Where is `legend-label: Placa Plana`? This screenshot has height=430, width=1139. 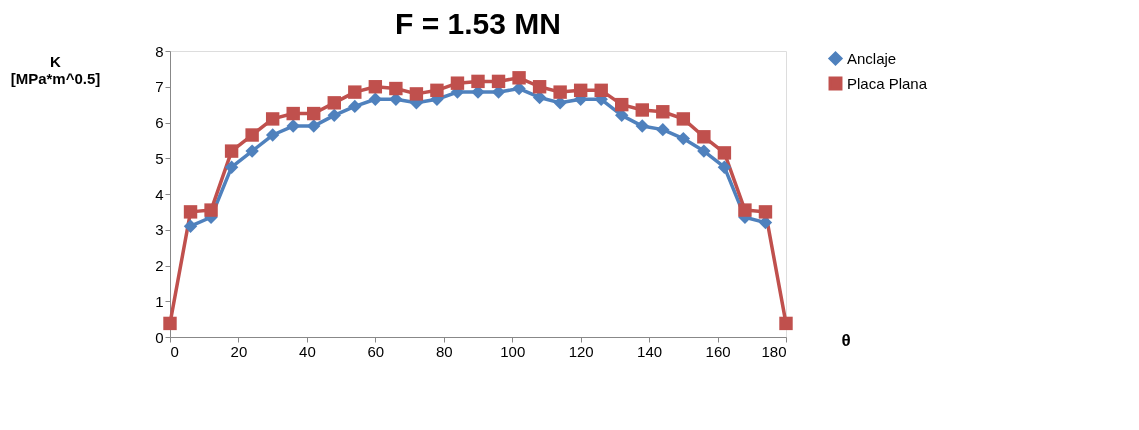
legend-label: Placa Plana is located at coordinates (887, 83).